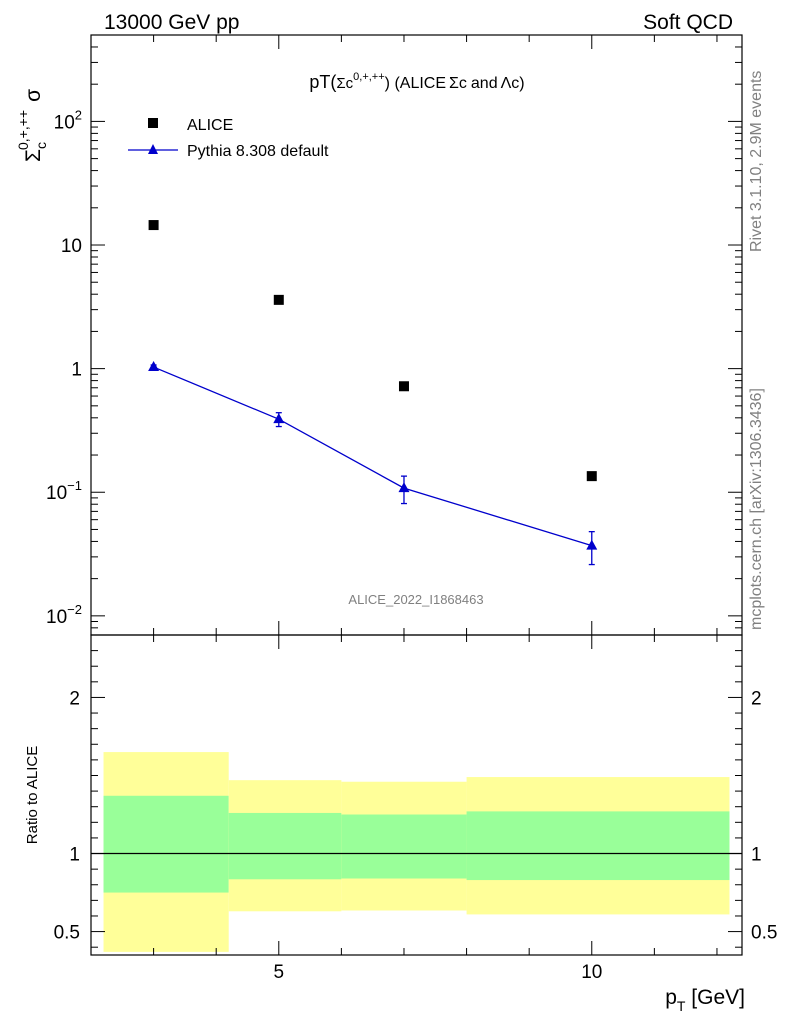 The height and width of the screenshot is (1024, 786). Describe the element at coordinates (756, 855) in the screenshot. I see `ratio-y-tick-label-right: 1` at that location.